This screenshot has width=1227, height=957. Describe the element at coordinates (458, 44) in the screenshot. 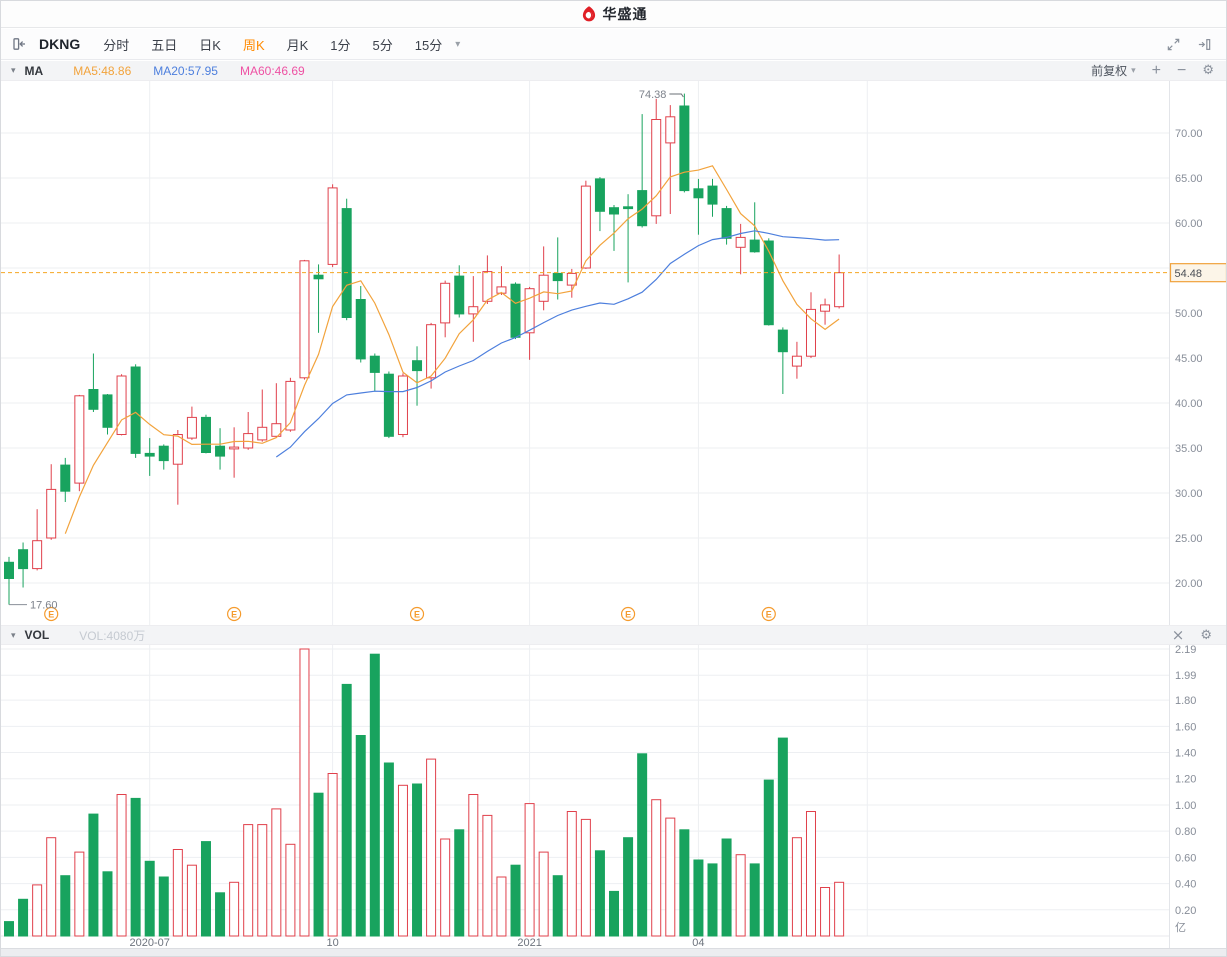

I see `more-periods-caret-icon: ▾` at that location.